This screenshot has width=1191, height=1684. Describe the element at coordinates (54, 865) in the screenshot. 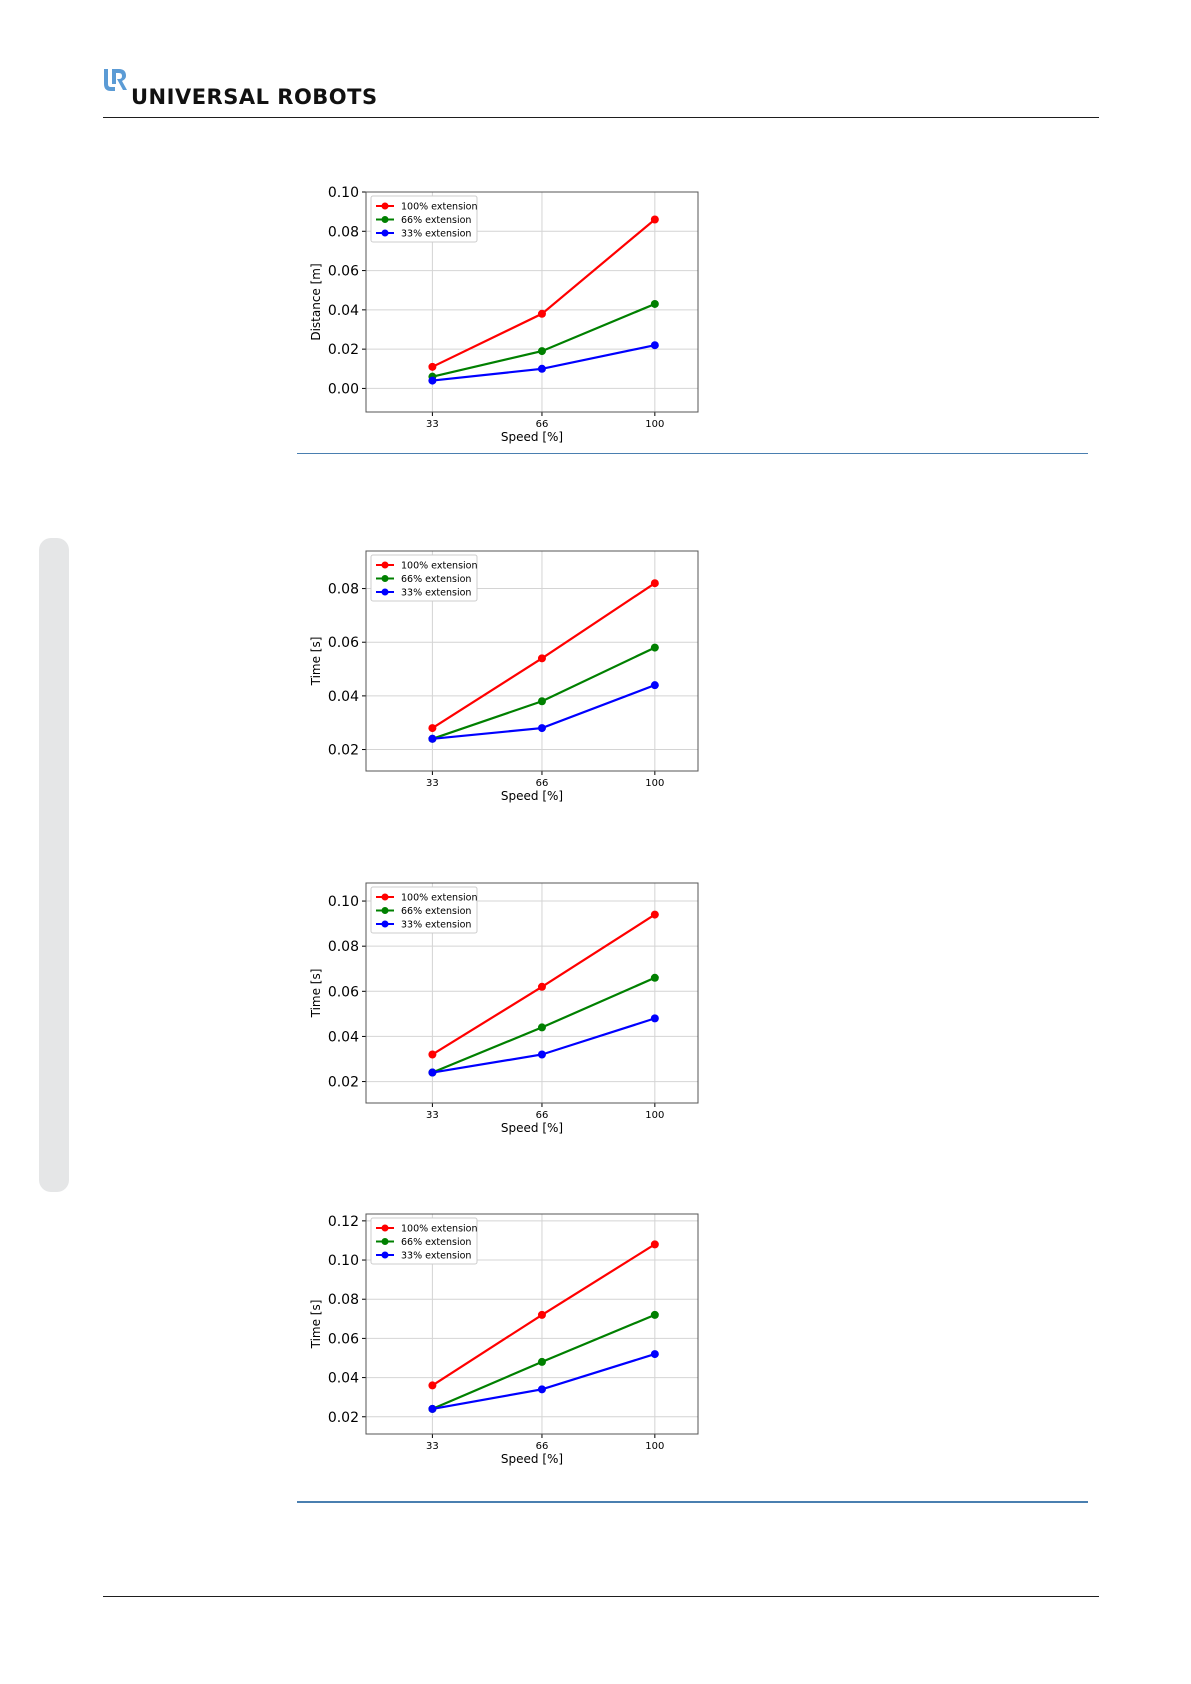

I see `side-tab` at that location.